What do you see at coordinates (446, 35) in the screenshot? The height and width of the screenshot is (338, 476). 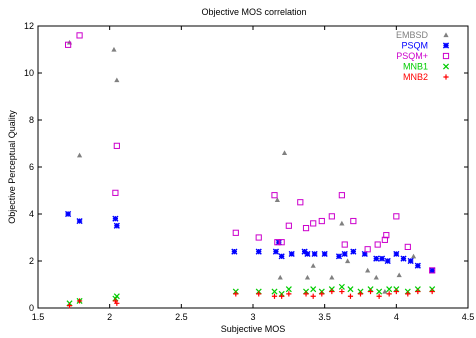 I see `legend-marker-embsd` at bounding box center [446, 35].